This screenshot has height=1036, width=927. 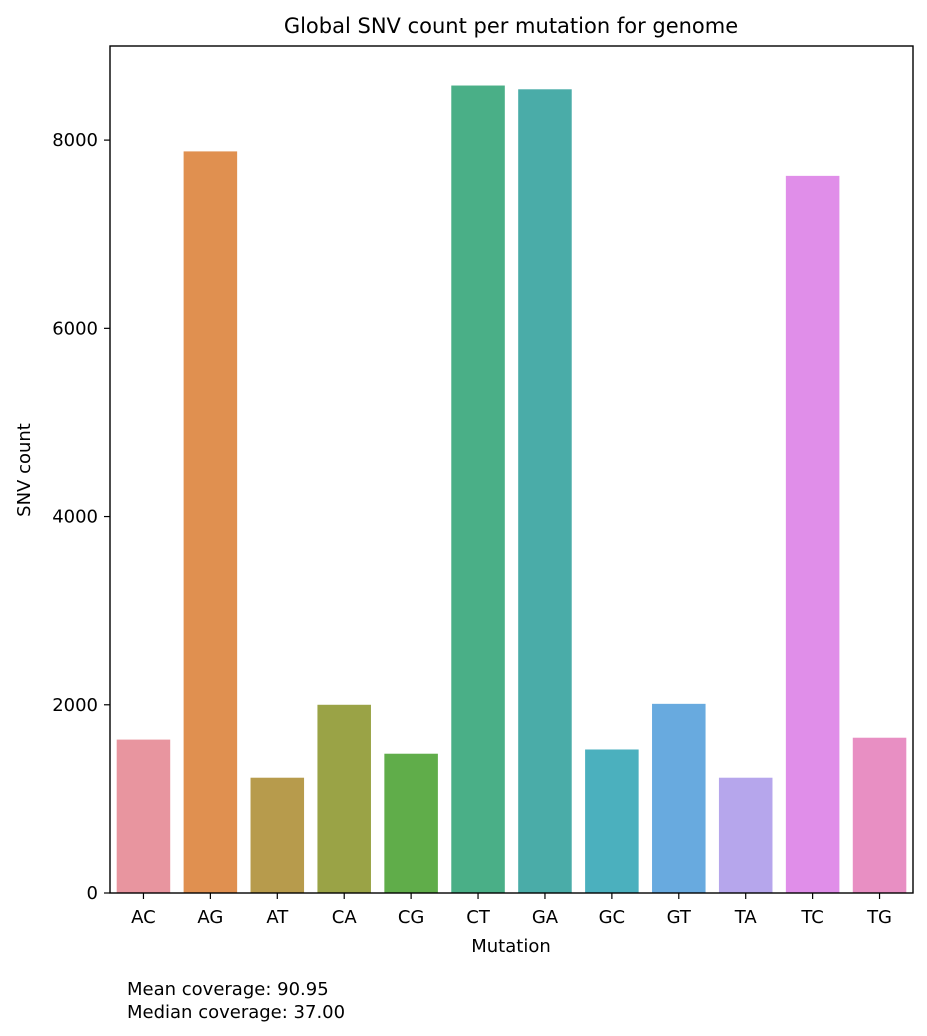 I want to click on bar-ct, so click(x=478, y=489).